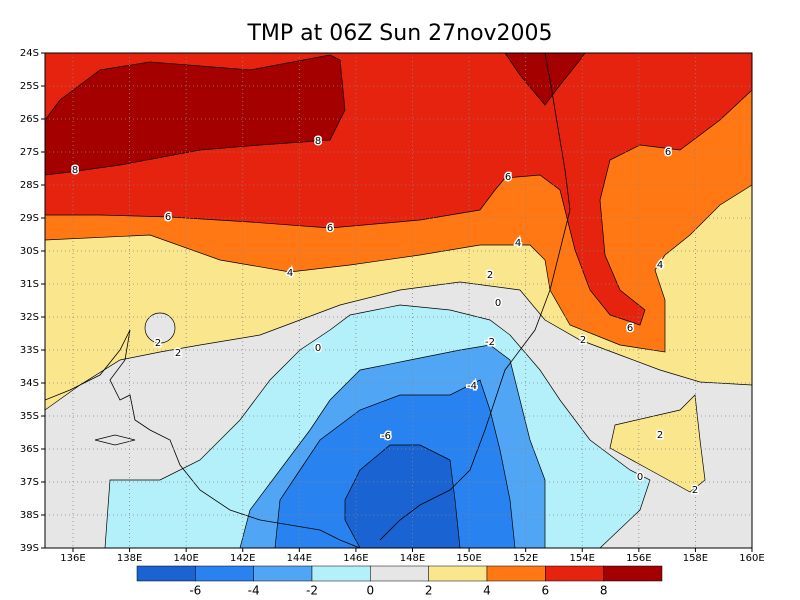 The image size is (800, 600). I want to click on lon-label: 142E, so click(242, 558).